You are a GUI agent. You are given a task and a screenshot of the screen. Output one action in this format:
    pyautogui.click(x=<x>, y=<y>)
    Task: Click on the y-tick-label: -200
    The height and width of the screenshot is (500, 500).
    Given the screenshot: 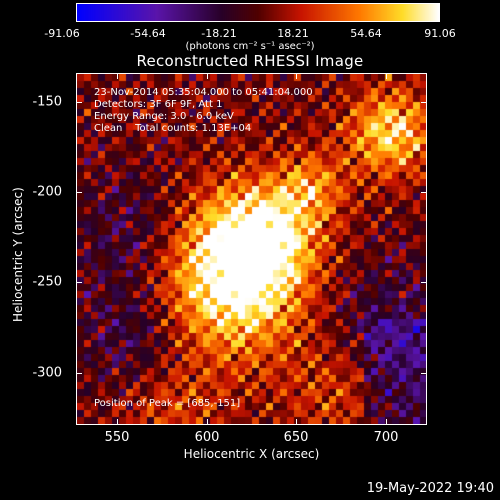 What is the action you would take?
    pyautogui.click(x=47, y=192)
    